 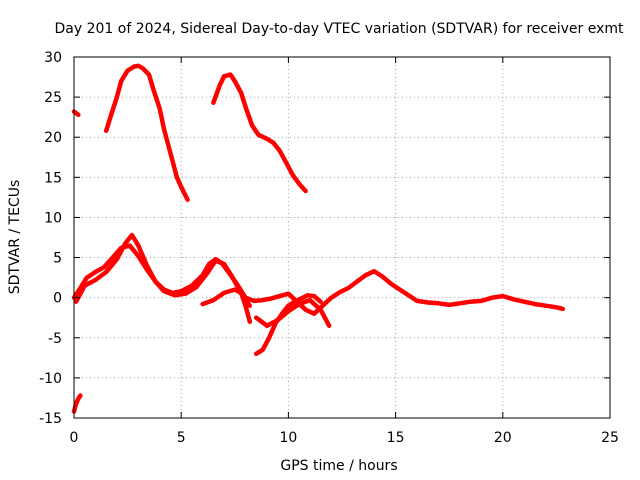 I want to click on y-tick-label: 5, so click(x=57, y=259).